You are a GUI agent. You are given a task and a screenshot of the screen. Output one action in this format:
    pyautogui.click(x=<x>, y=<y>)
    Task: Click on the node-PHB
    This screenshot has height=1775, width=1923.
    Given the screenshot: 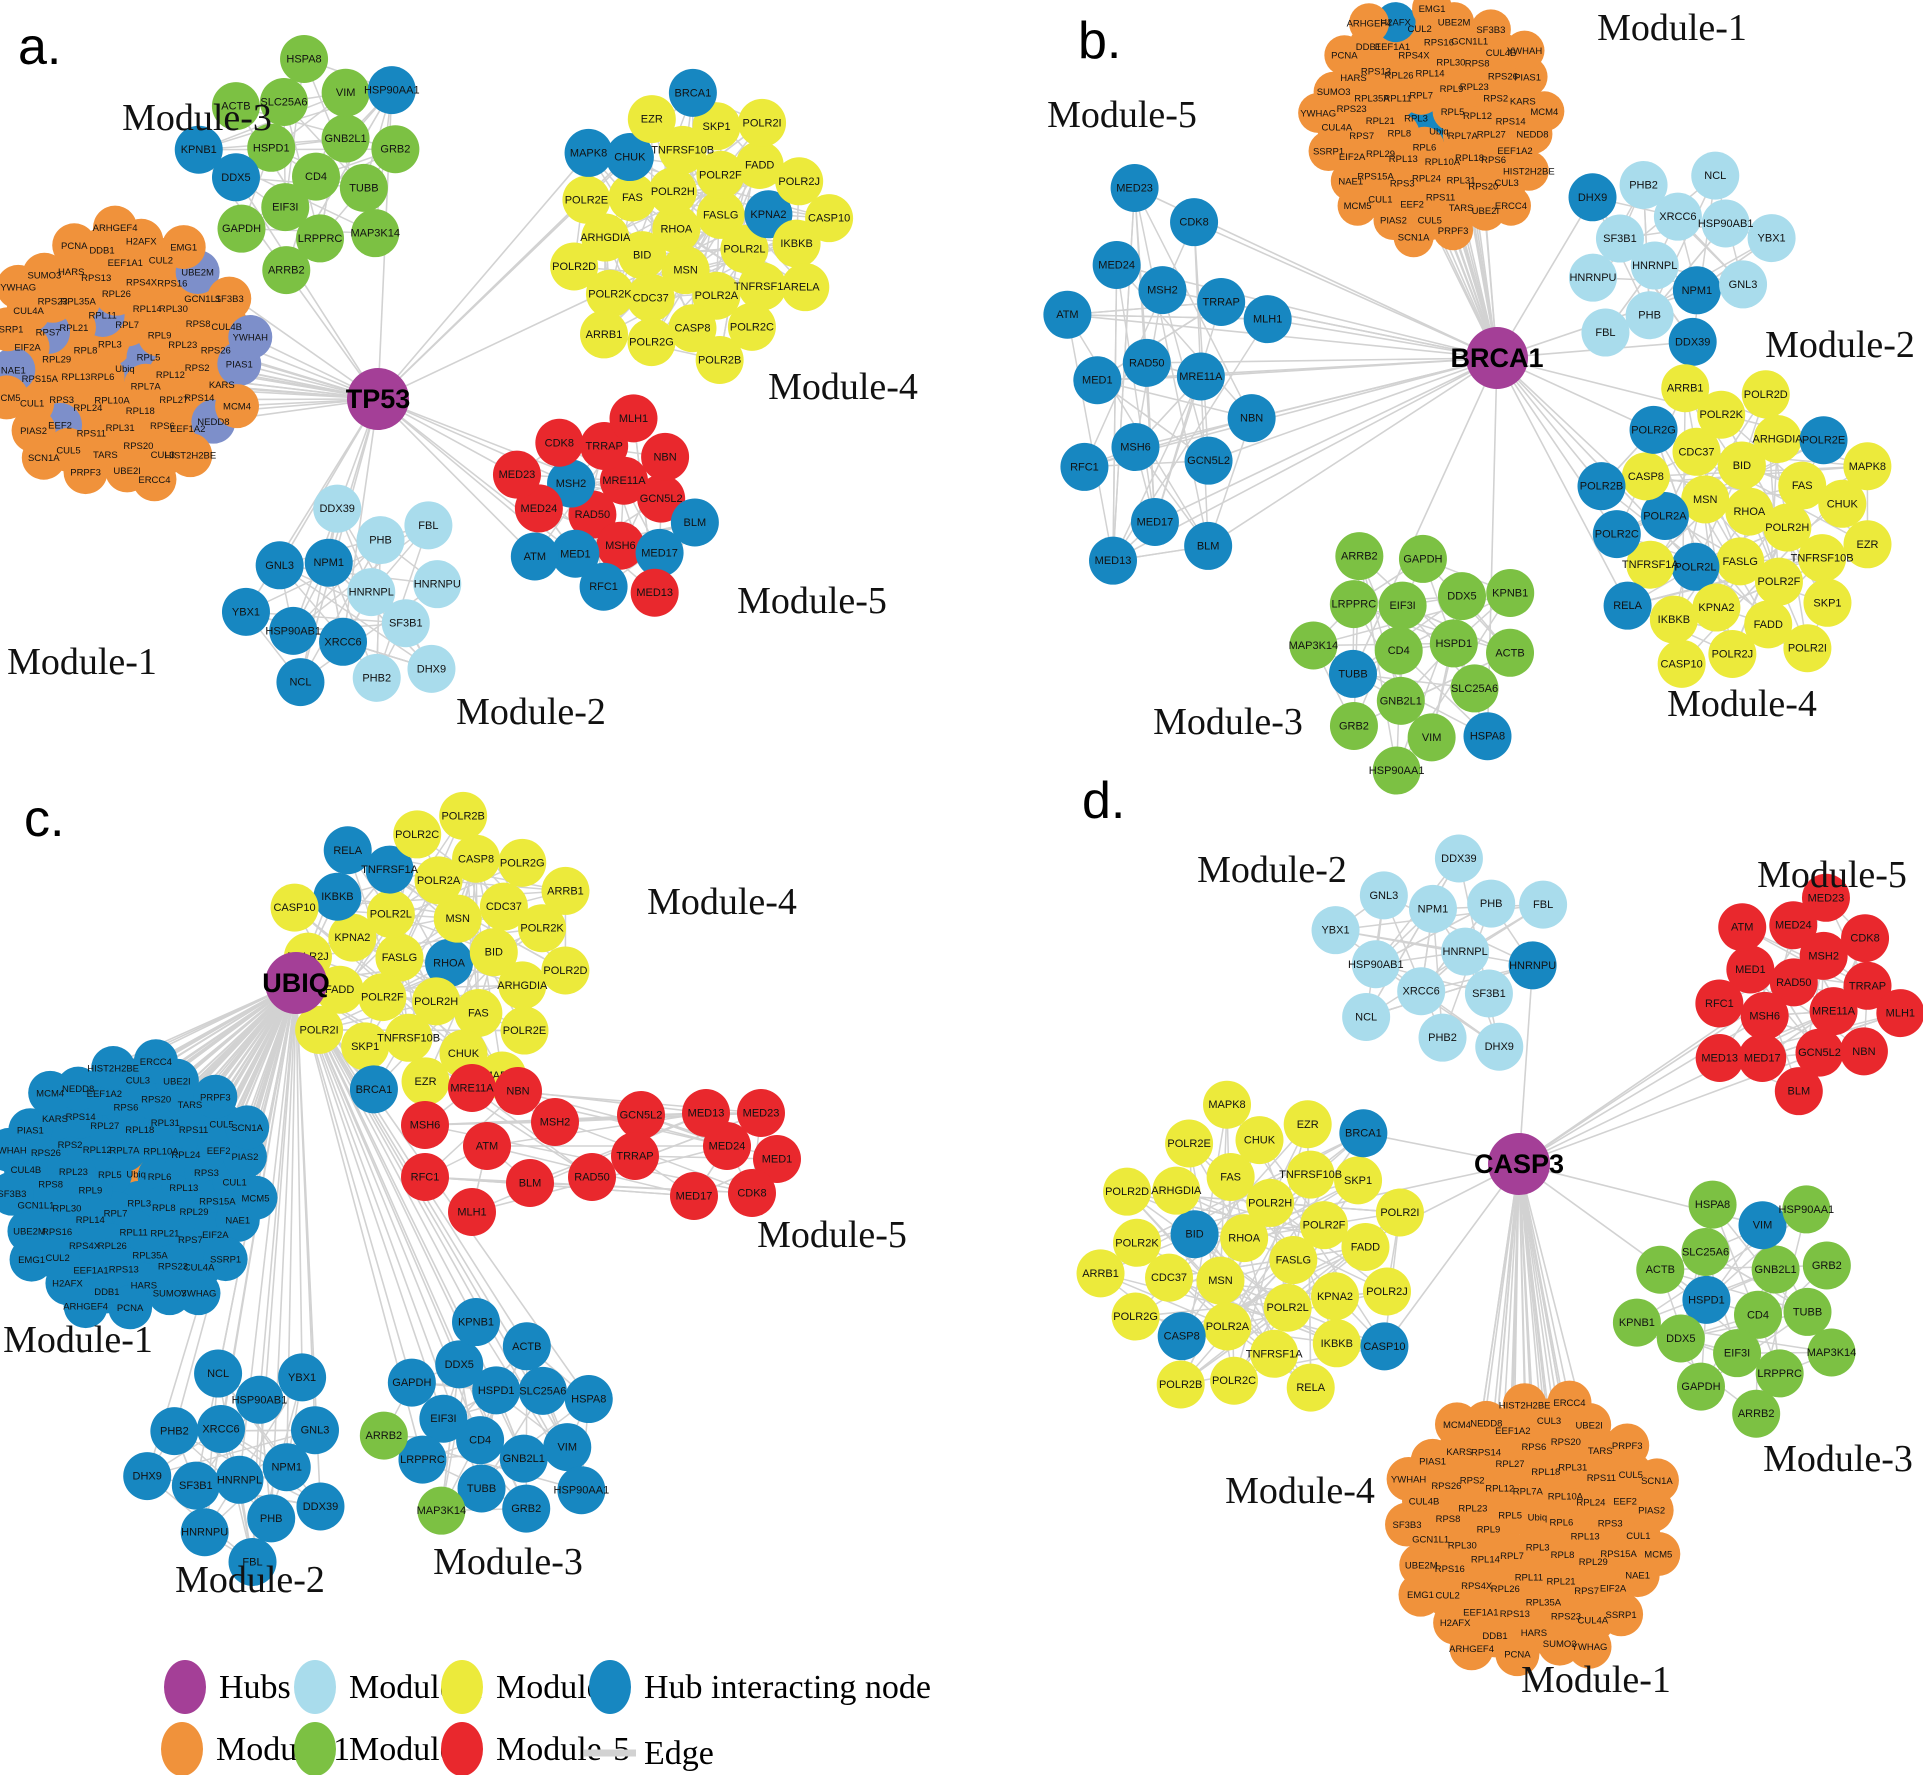 What is the action you would take?
    pyautogui.click(x=271, y=1518)
    